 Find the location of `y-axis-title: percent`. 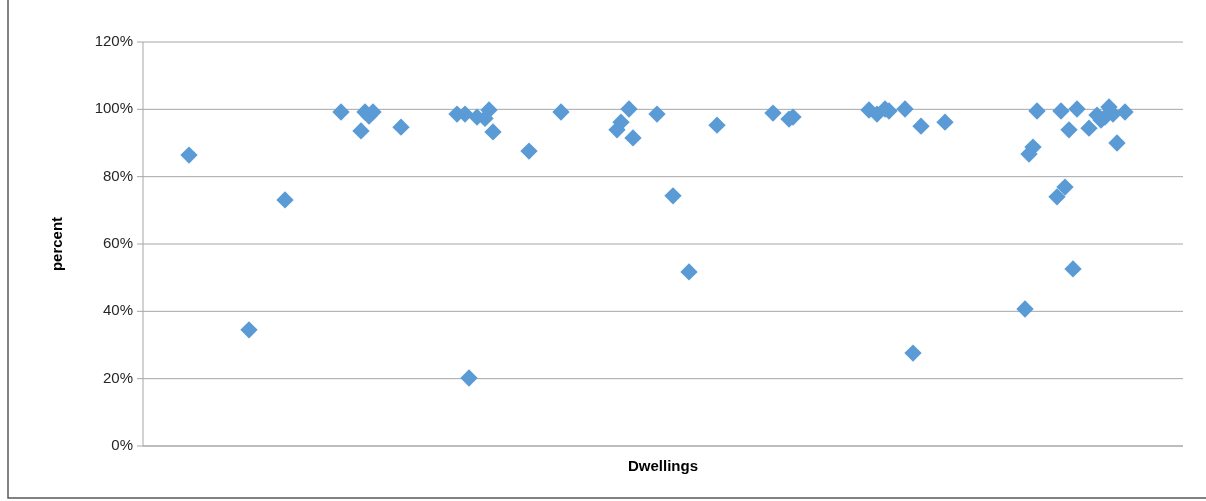

y-axis-title: percent is located at coordinates (56, 244).